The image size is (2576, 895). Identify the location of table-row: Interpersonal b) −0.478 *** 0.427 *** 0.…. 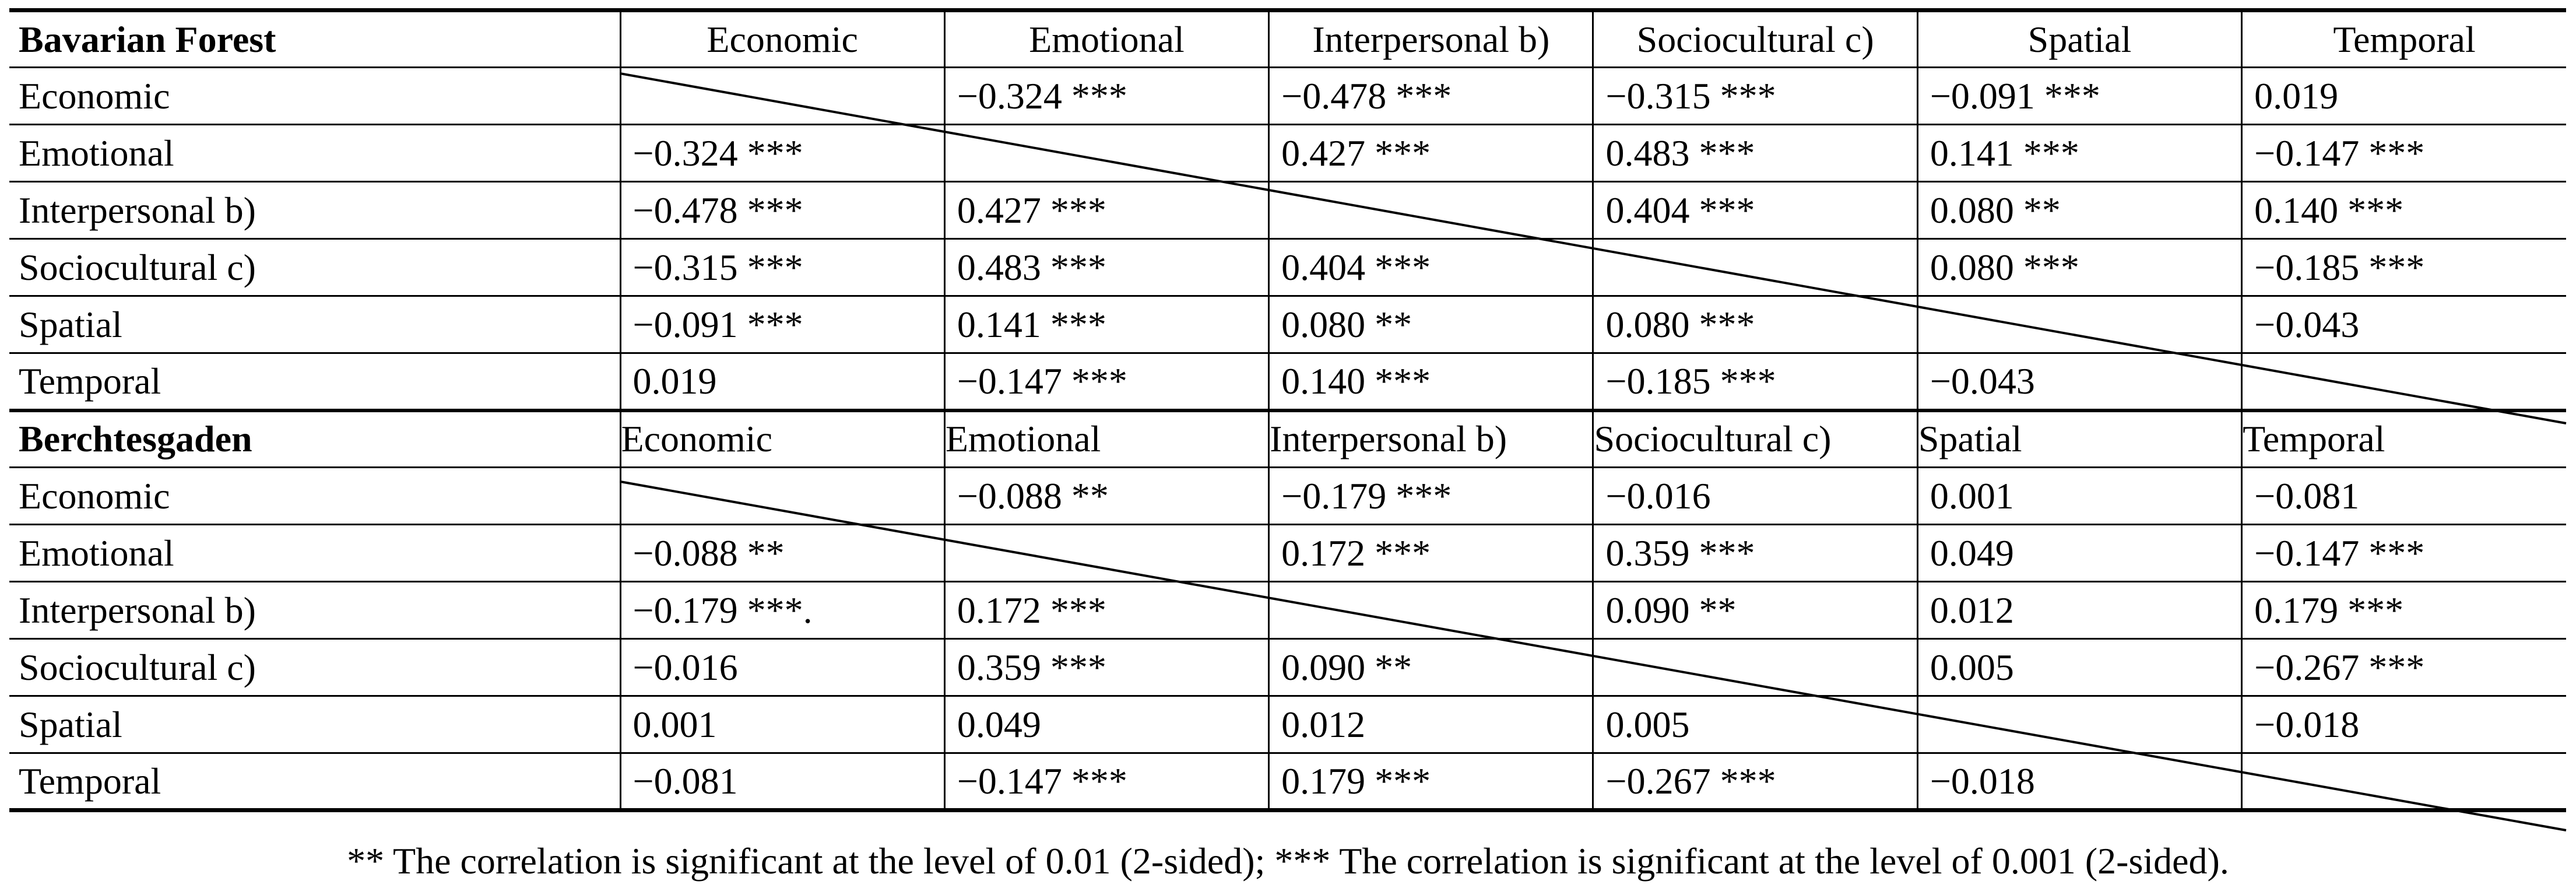
(1287, 210).